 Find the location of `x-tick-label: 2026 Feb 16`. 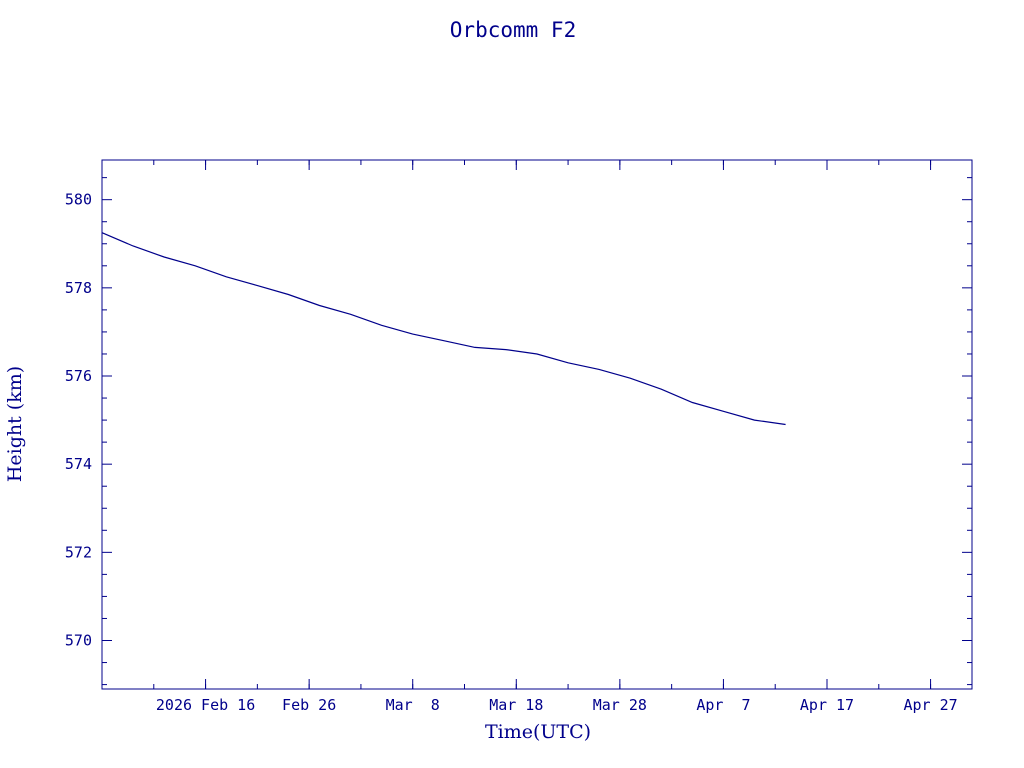

x-tick-label: 2026 Feb 16 is located at coordinates (205, 705).